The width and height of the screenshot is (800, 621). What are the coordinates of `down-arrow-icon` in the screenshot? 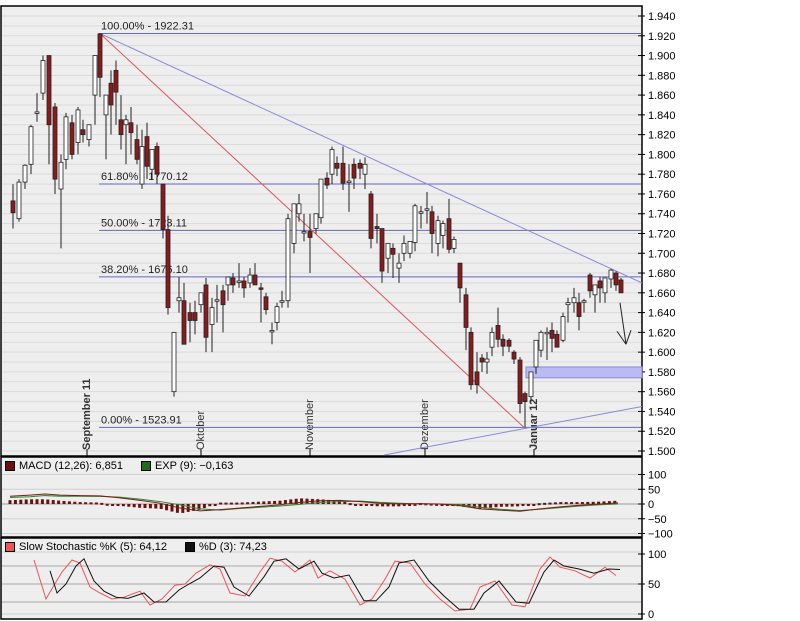 It's located at (624, 323).